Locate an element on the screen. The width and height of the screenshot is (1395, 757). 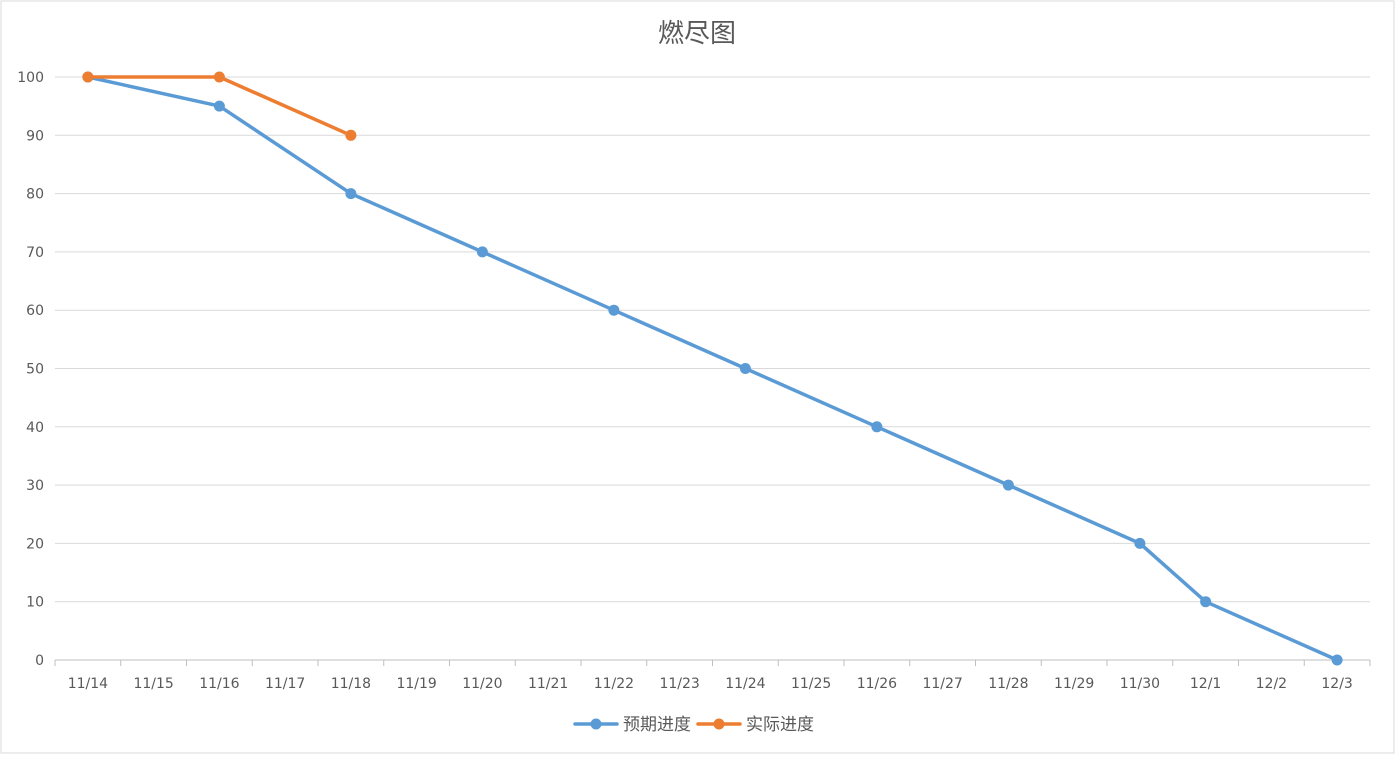
x-tick-label: 11/30 is located at coordinates (1140, 684).